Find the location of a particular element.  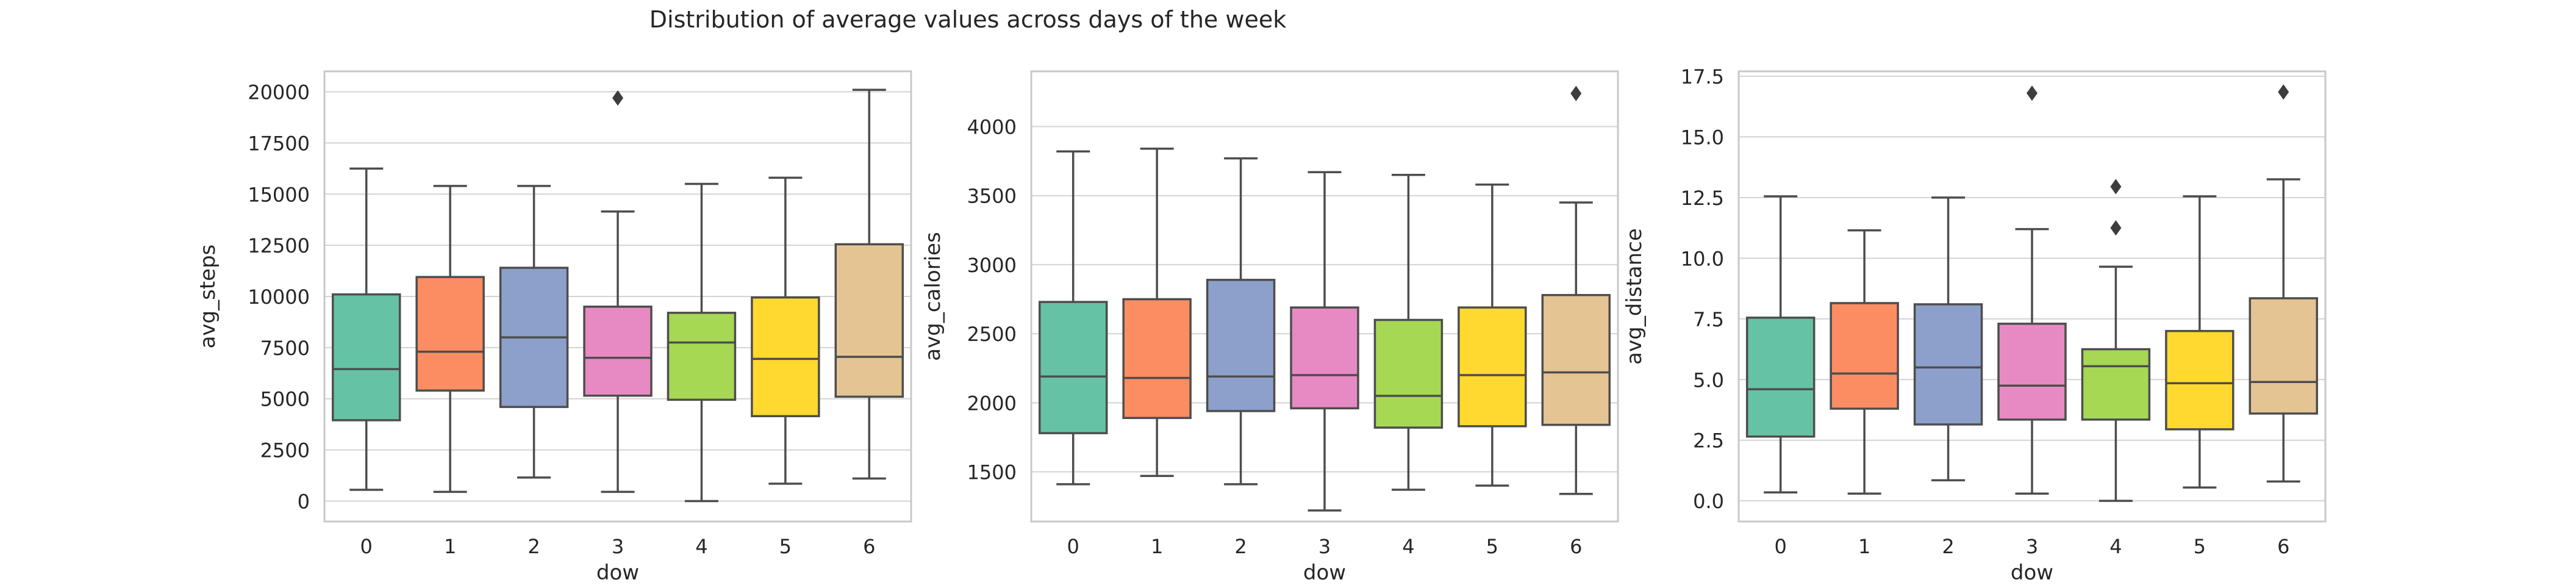

y-tick-label: 12.5 is located at coordinates (1702, 199).